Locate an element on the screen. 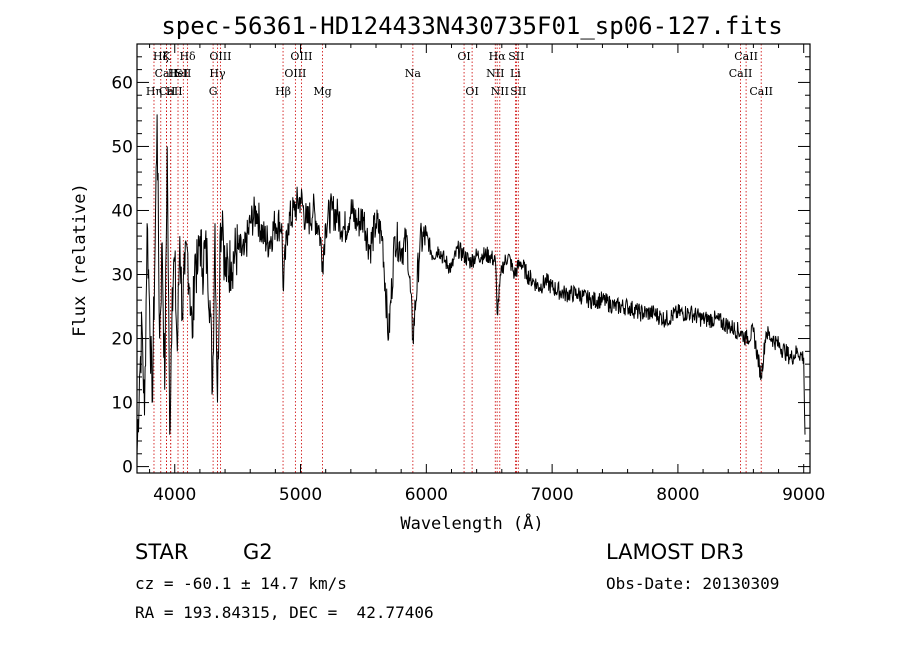 The height and width of the screenshot is (649, 900). y-tick-label-4: 40 is located at coordinates (122, 211).